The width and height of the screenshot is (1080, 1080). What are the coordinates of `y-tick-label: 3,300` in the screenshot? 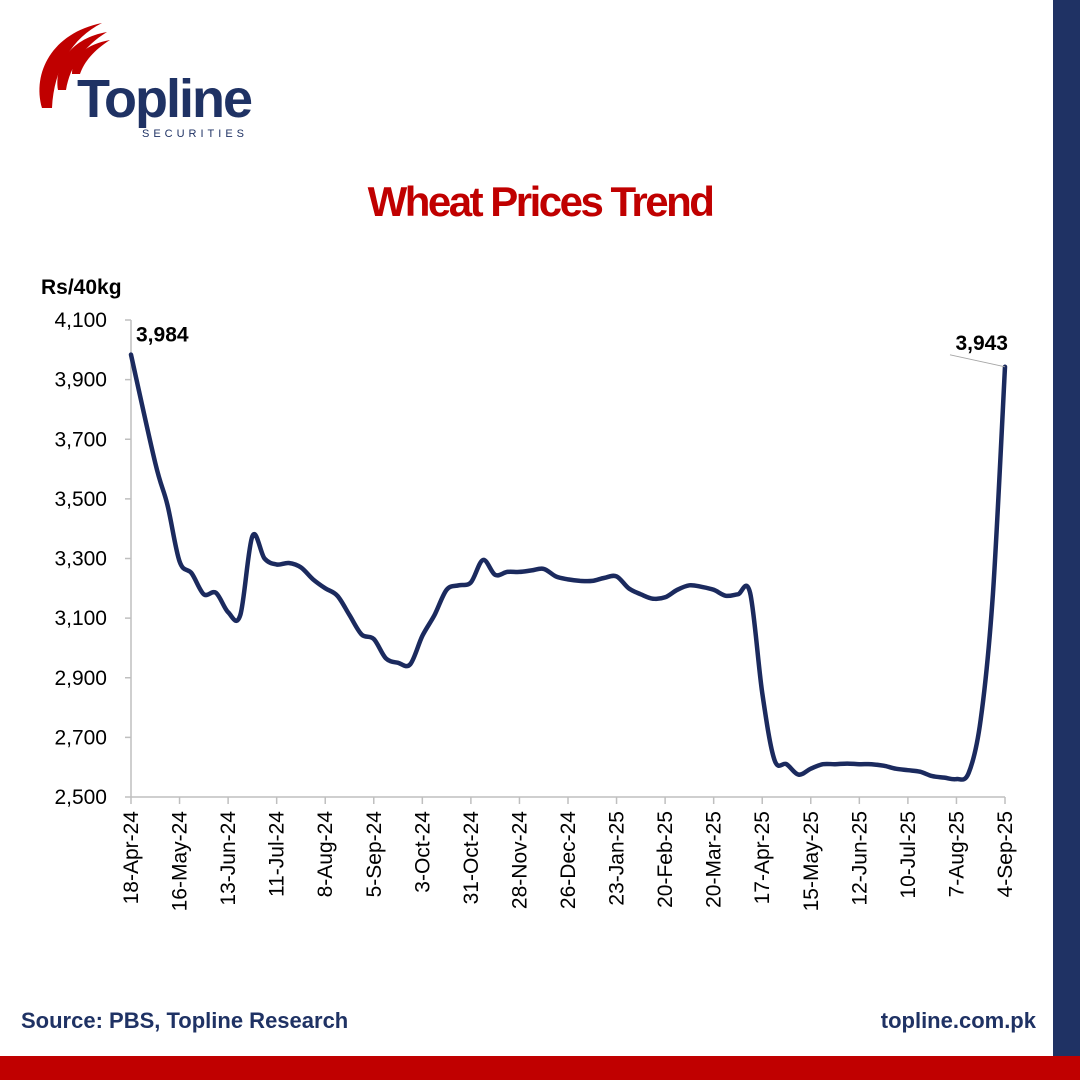 It's located at (80, 559).